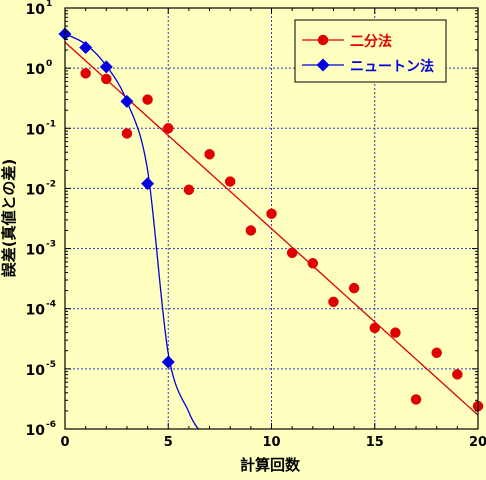 The image size is (486, 480). Describe the element at coordinates (51, 245) in the screenshot. I see `y-tick-label-exponent: -3` at that location.